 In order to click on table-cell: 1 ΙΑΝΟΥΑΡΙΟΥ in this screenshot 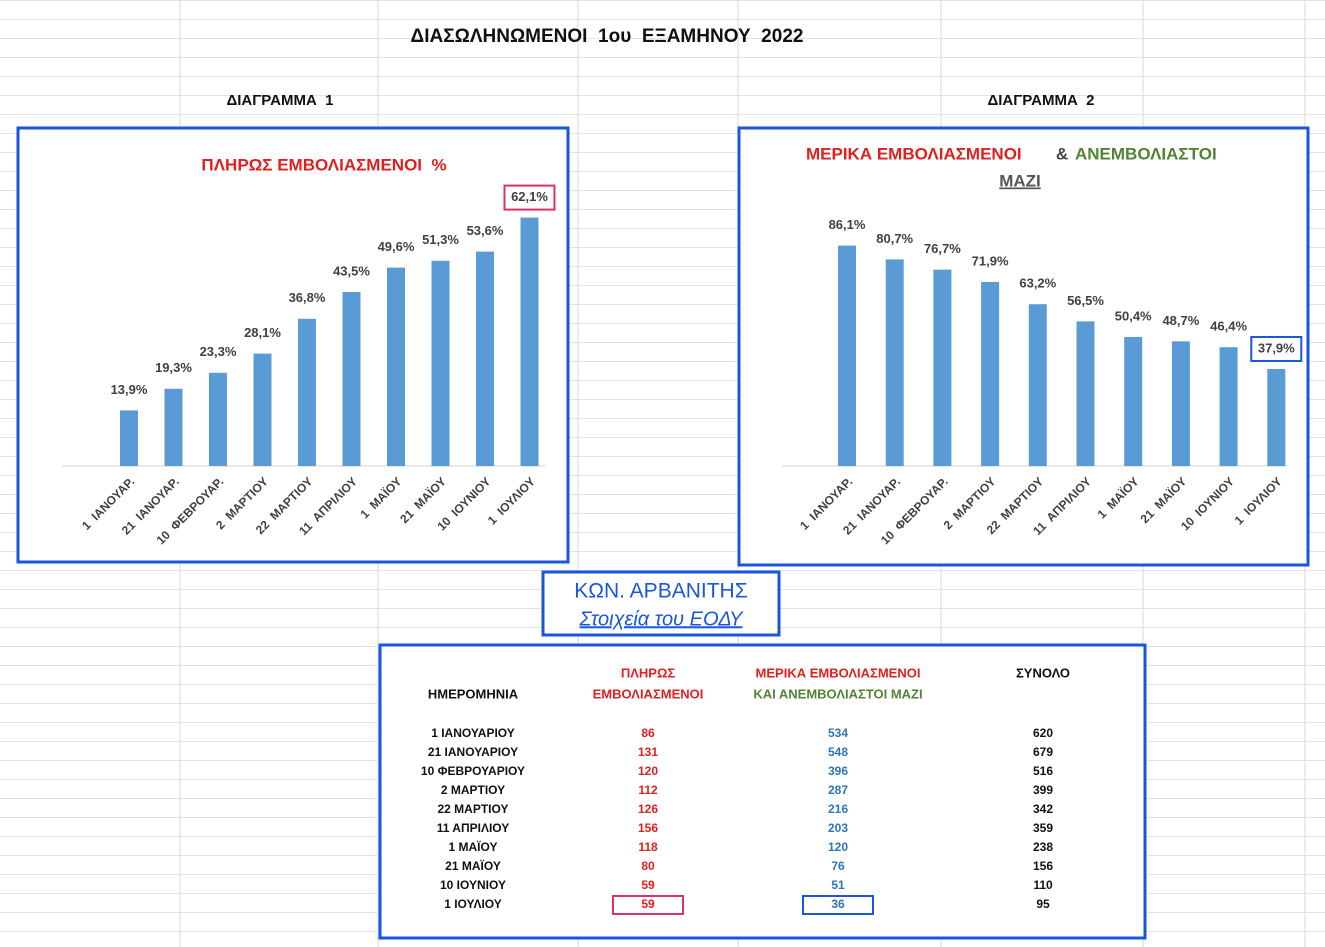, I will do `click(473, 733)`.